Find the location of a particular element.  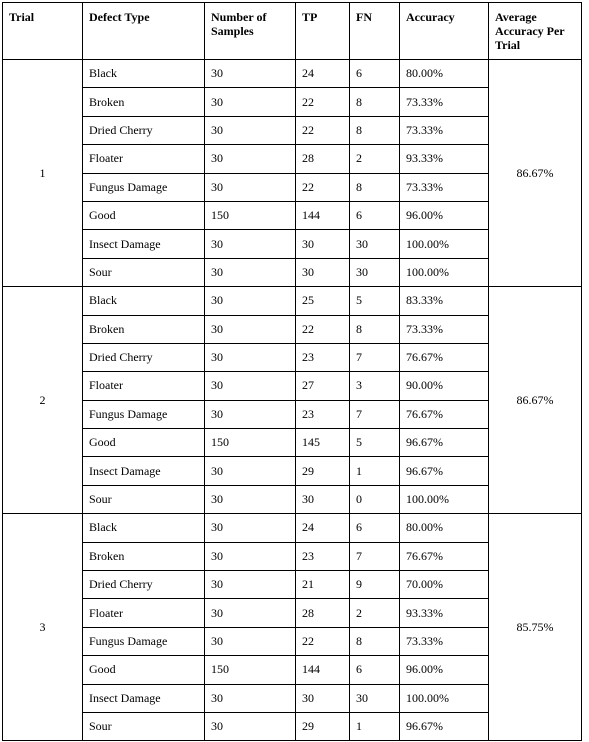

average-accuracy-cell: 85.75% is located at coordinates (535, 627).